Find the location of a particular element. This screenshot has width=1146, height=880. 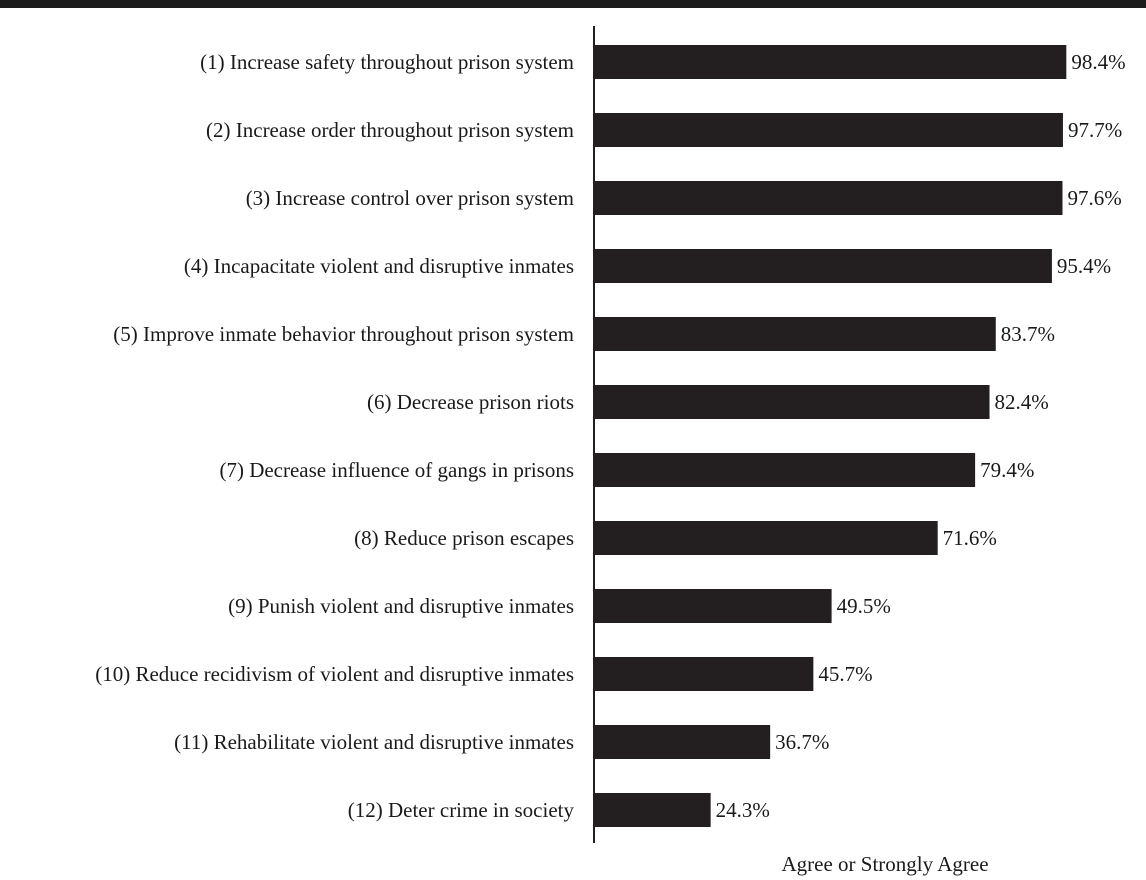

value-label: 45.7% is located at coordinates (845, 674).